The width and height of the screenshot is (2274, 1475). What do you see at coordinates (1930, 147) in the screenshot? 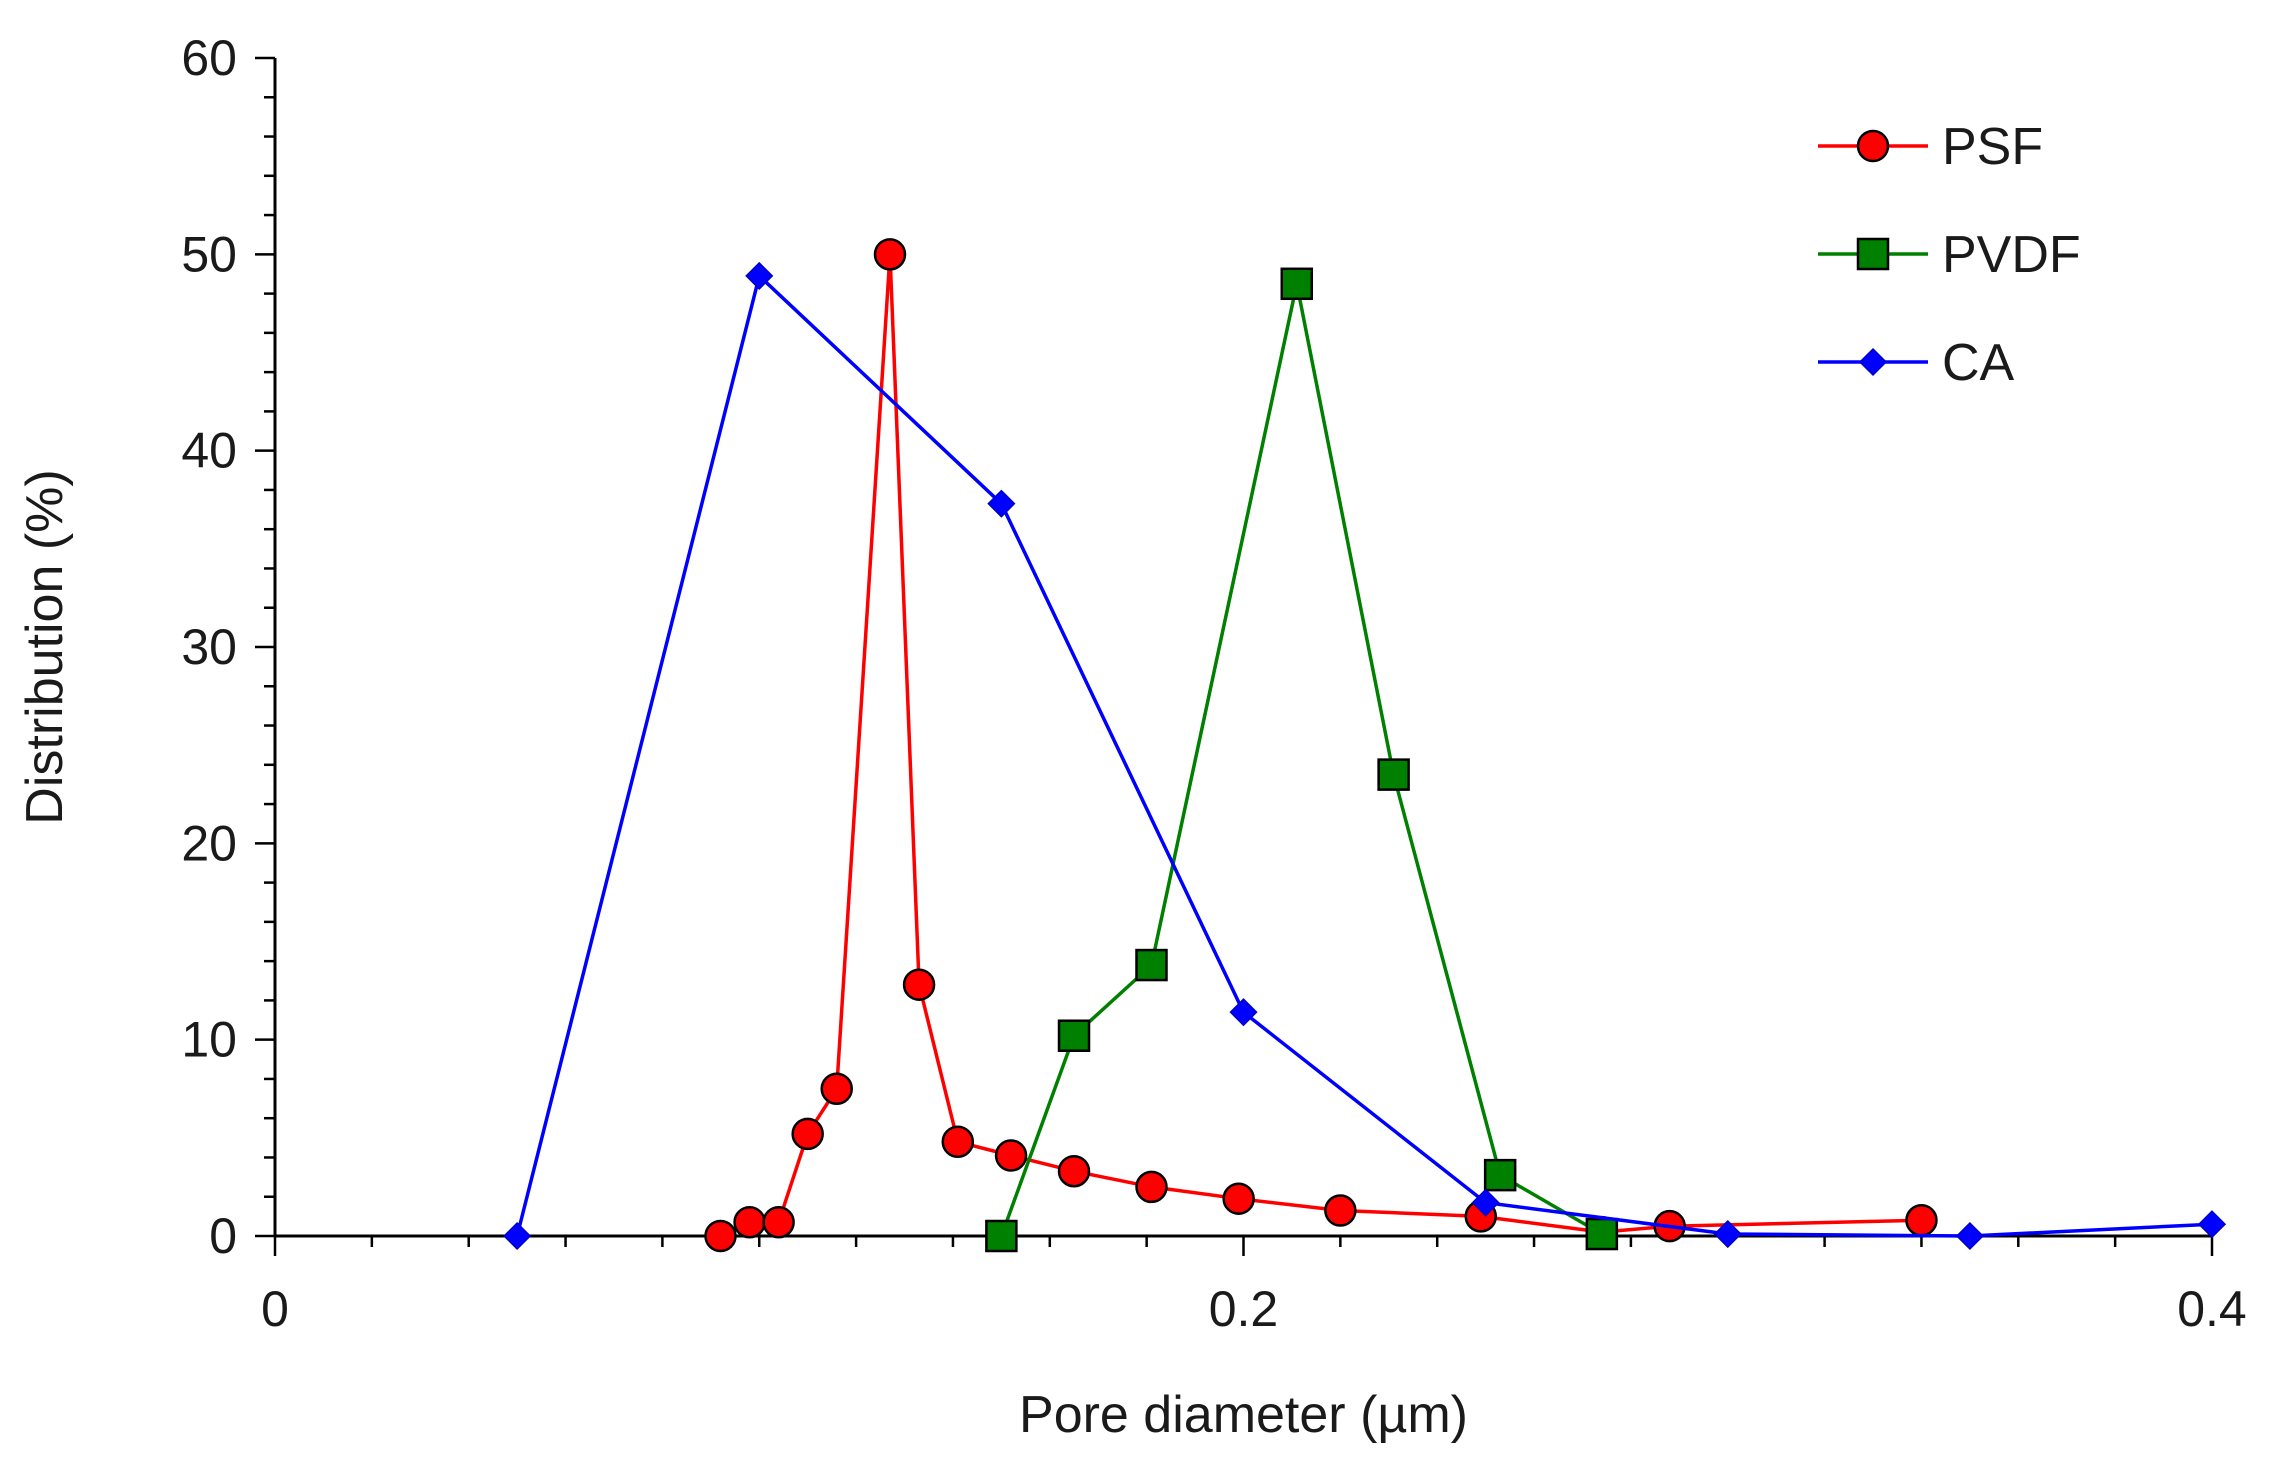
I see `legend-item-psf: PSF` at bounding box center [1930, 147].